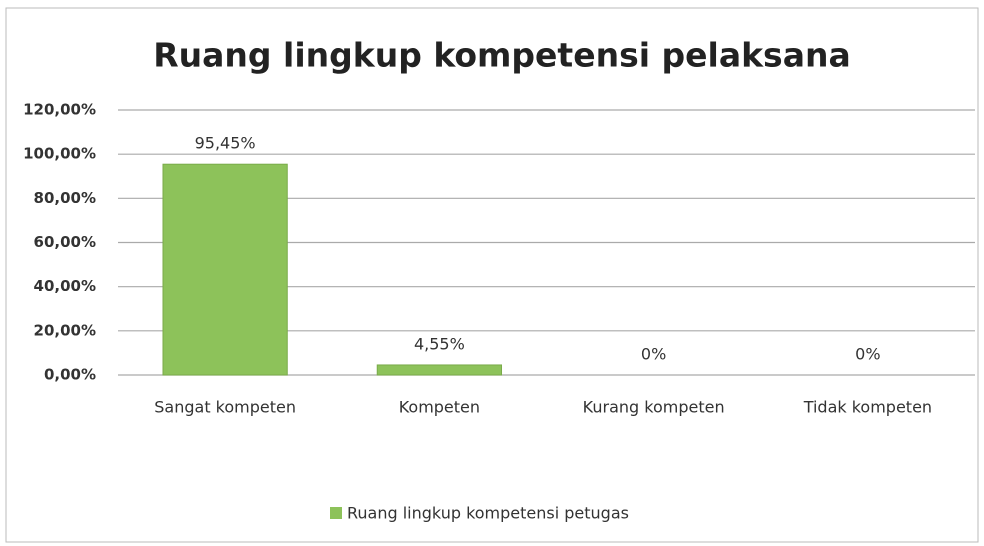 This screenshot has width=984, height=546. Describe the element at coordinates (336, 513) in the screenshot. I see `legend-swatch` at that location.